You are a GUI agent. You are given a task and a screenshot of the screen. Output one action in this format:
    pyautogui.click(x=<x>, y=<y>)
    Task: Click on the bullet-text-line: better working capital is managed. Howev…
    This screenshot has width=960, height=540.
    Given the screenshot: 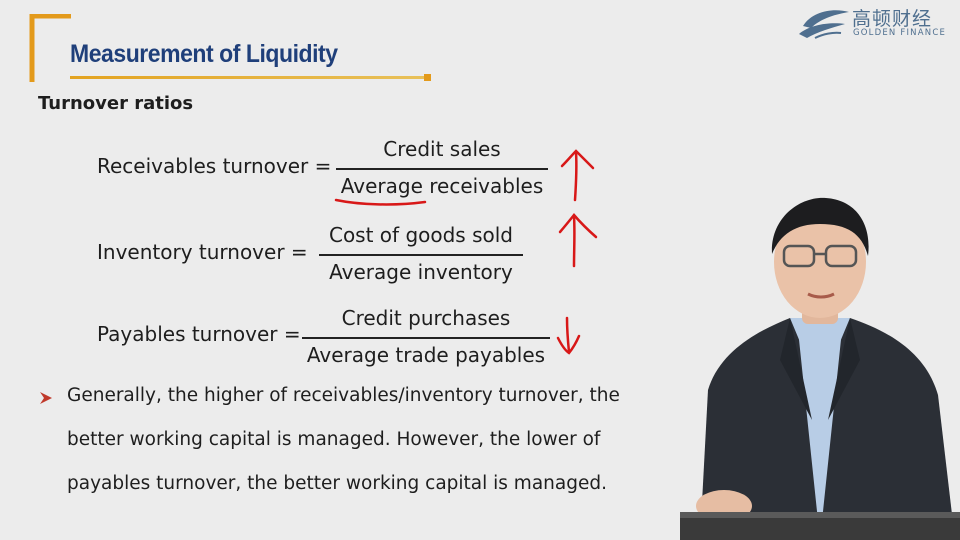 What is the action you would take?
    pyautogui.click(x=334, y=439)
    